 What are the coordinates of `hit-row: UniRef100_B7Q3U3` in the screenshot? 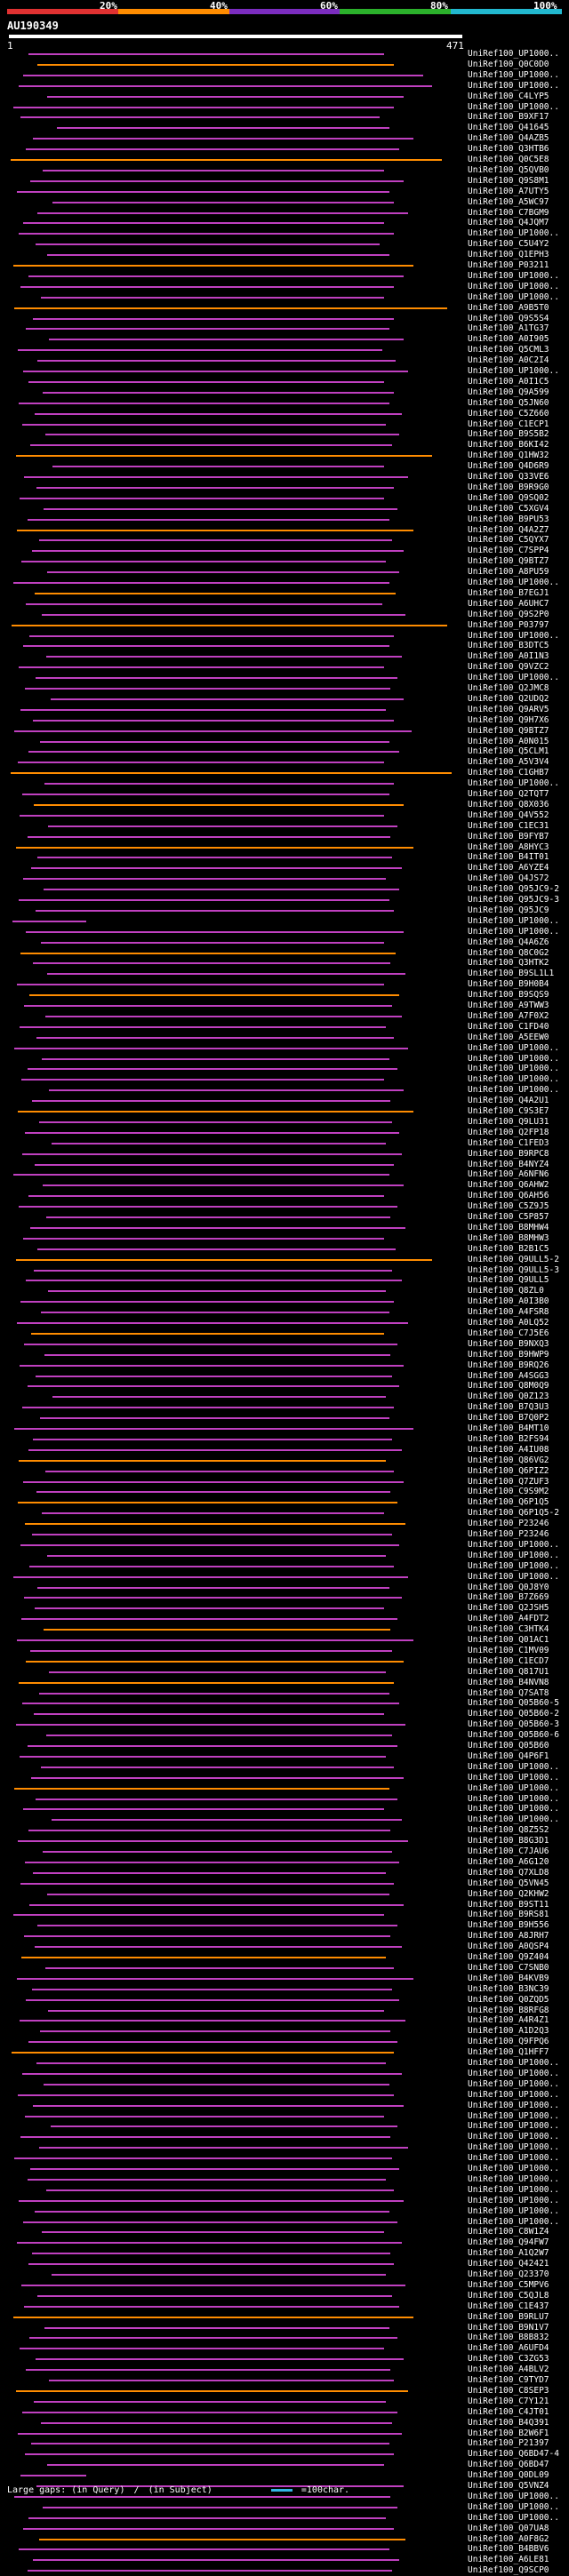 It's located at (284, 1407).